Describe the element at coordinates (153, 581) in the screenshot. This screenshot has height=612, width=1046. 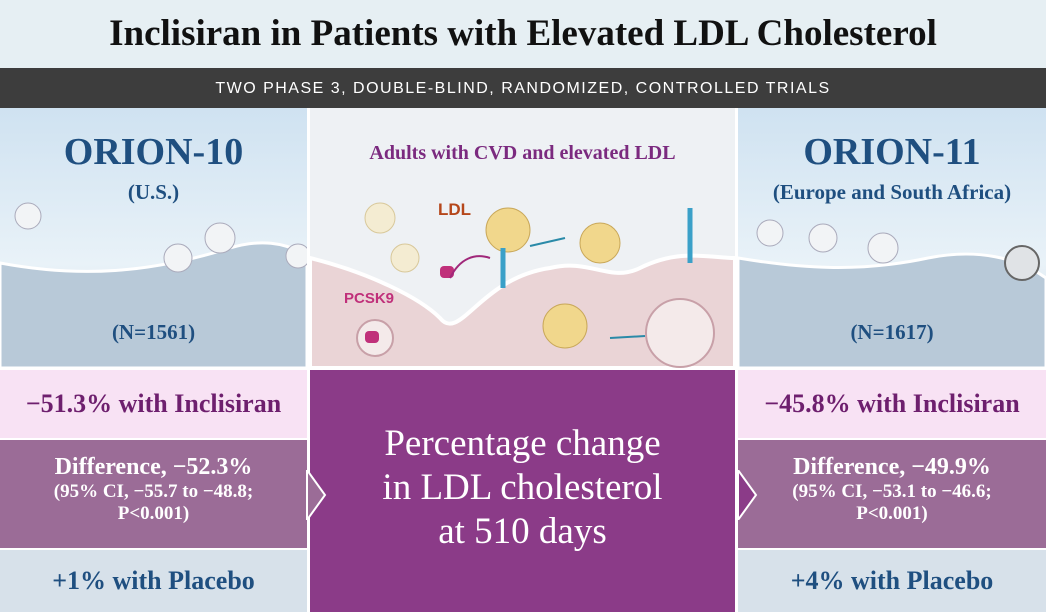
I see `placebo-result: +1% with Placebo` at that location.